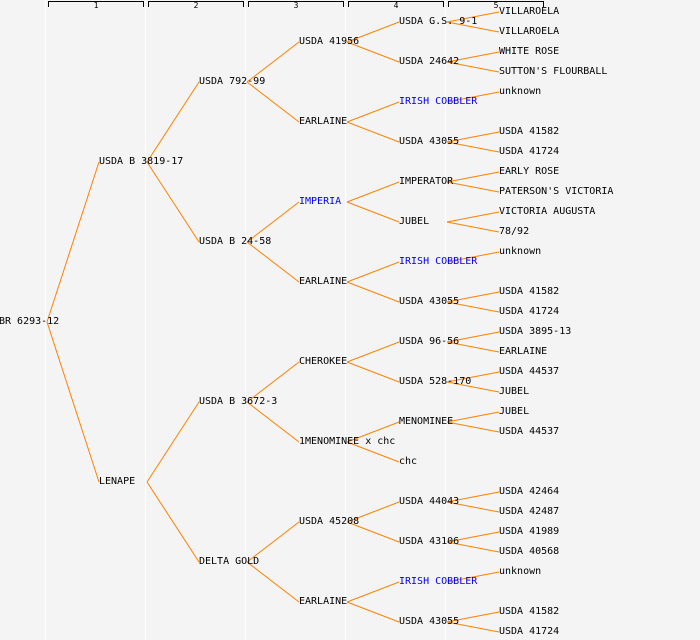 This screenshot has height=640, width=700. Describe the element at coordinates (232, 81) in the screenshot. I see `pedigree-node: USDA 792-99` at that location.